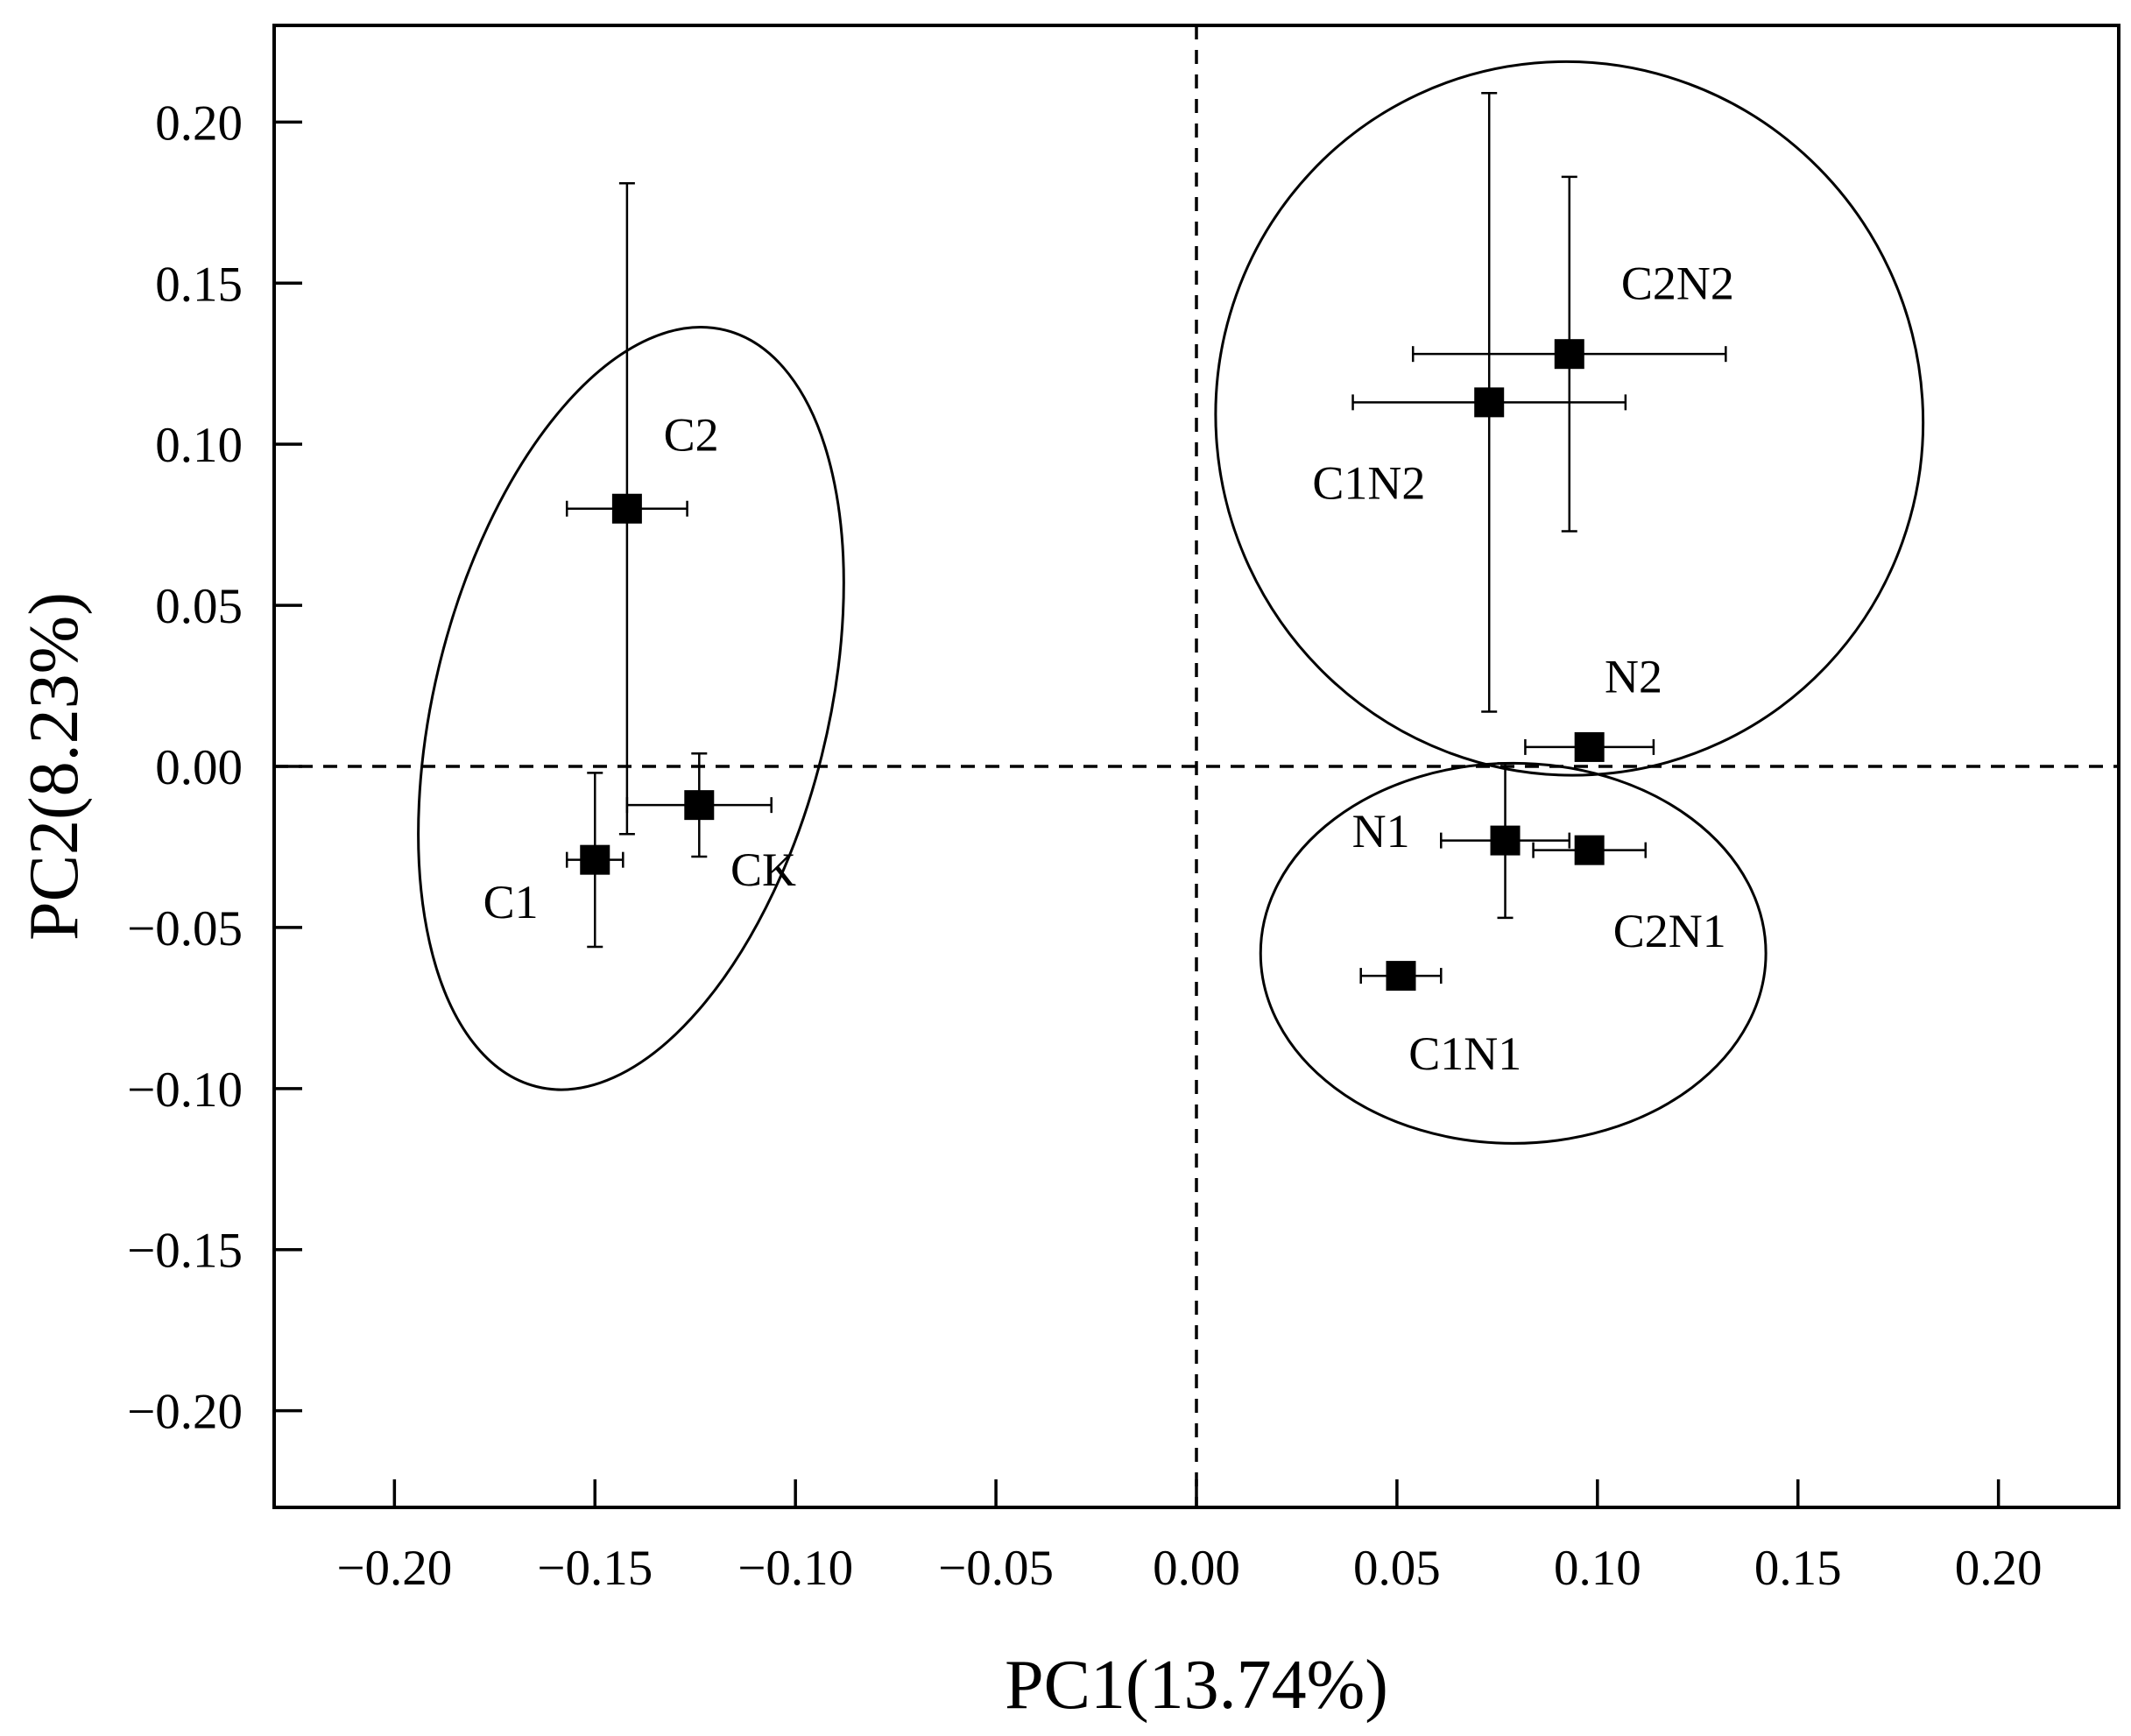 The width and height of the screenshot is (2131, 1736). Describe the element at coordinates (1189, 1537) in the screenshot. I see `x-axis-ticks: −0.20 −0.15 −0.10 −0.05 0.00 0.05 0.10 0.15 0.20` at that location.